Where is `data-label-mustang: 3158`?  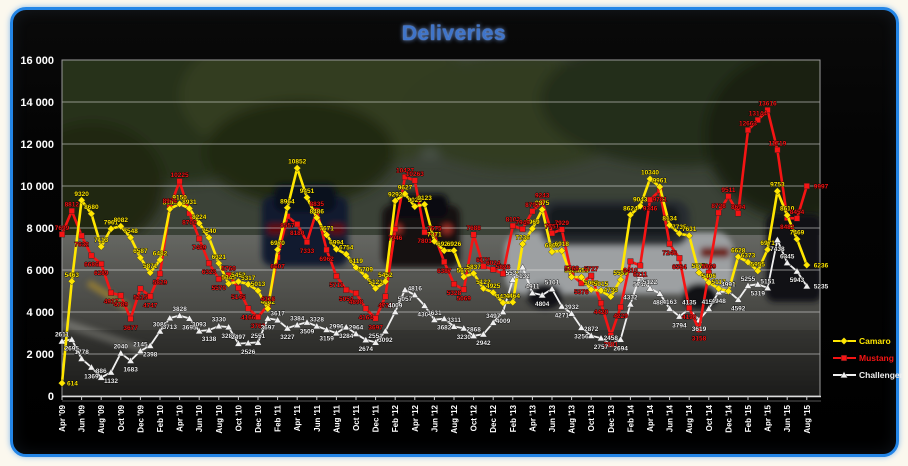 data-label-mustang: 3158 is located at coordinates (699, 339).